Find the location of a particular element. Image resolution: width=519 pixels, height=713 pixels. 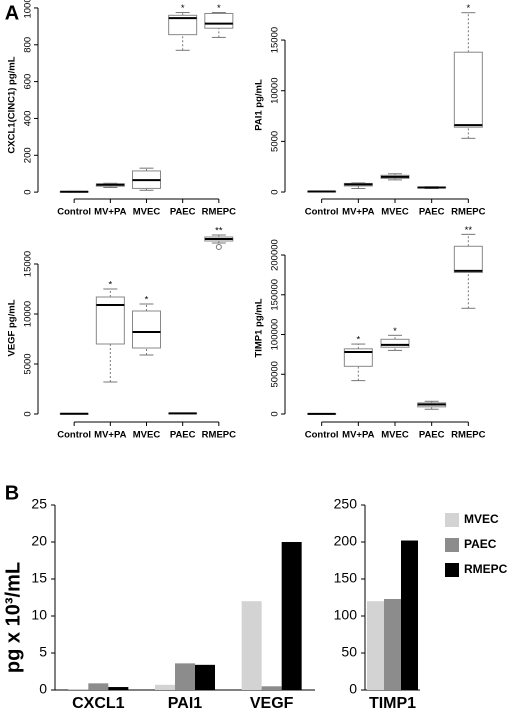

y-axis-label: PAI1 pg/mL is located at coordinates (259, 105).